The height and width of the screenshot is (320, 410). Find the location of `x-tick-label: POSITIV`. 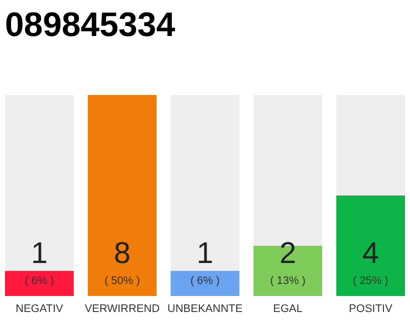

x-tick-label: POSITIV is located at coordinates (370, 309).